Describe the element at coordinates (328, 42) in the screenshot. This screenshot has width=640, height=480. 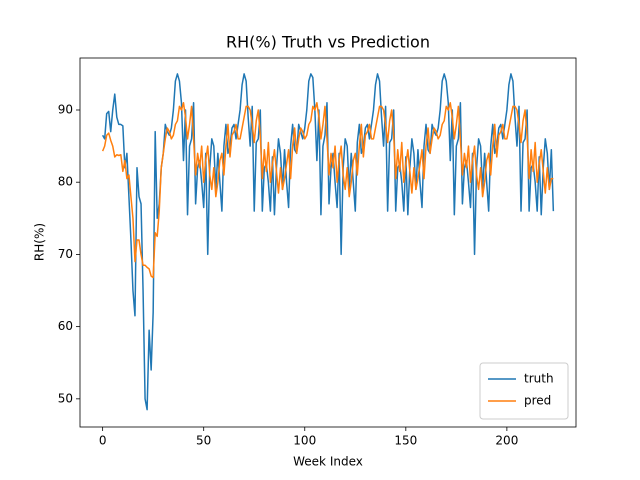
I see `chart-title: RH(%) Truth vs Prediction` at that location.